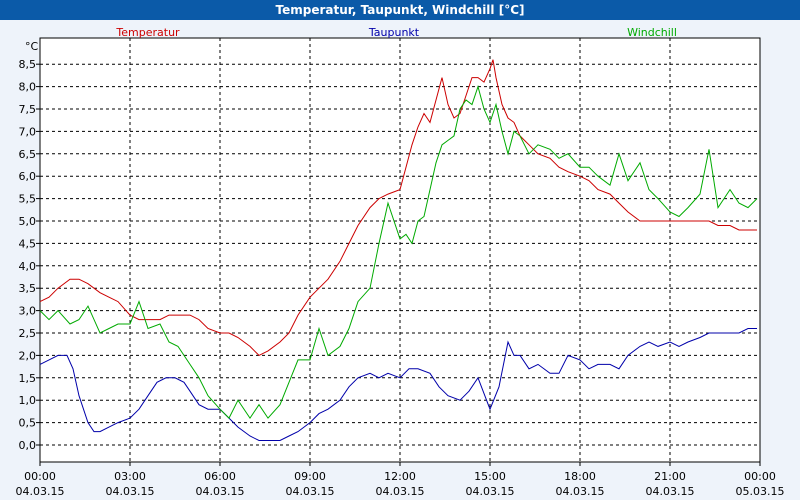 The height and width of the screenshot is (500, 800). I want to click on y-tick-label: 5,5, so click(28, 199).